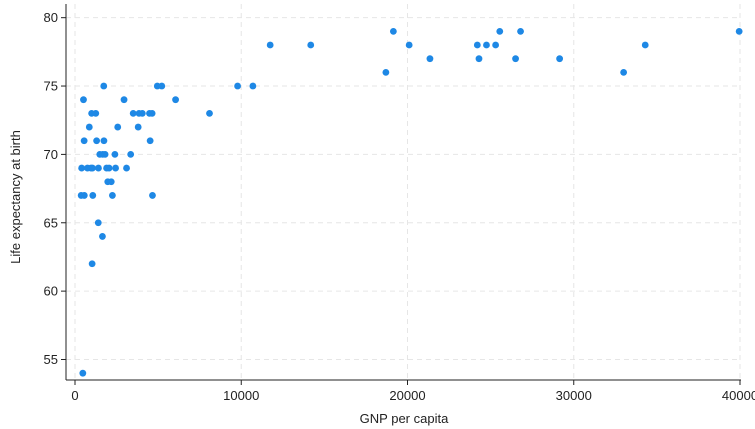  What do you see at coordinates (51, 291) in the screenshot?
I see `y-tick-label: 60` at bounding box center [51, 291].